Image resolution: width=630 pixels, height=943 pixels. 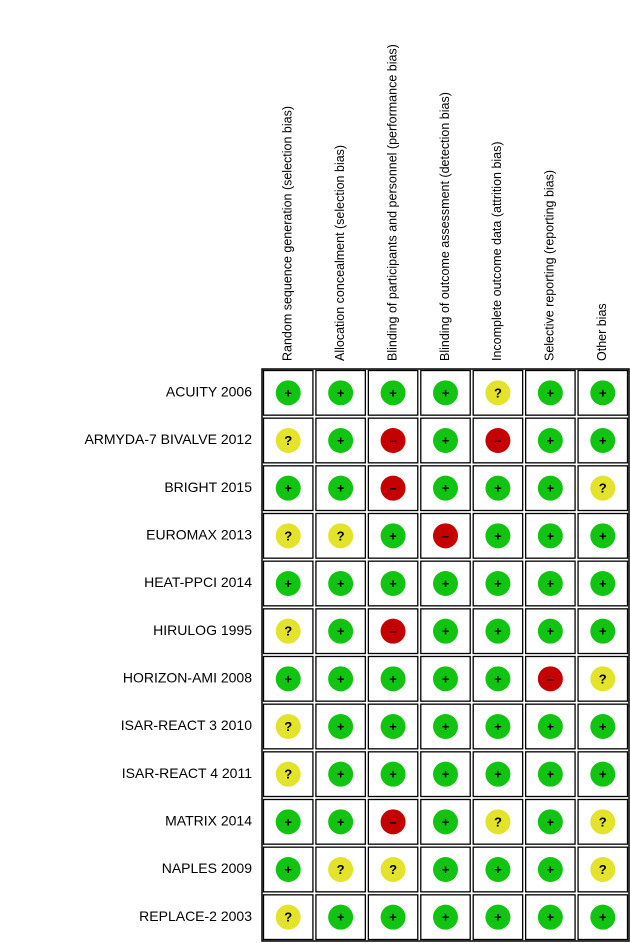 I want to click on study-label: BRIGHT 2015, so click(x=208, y=487).